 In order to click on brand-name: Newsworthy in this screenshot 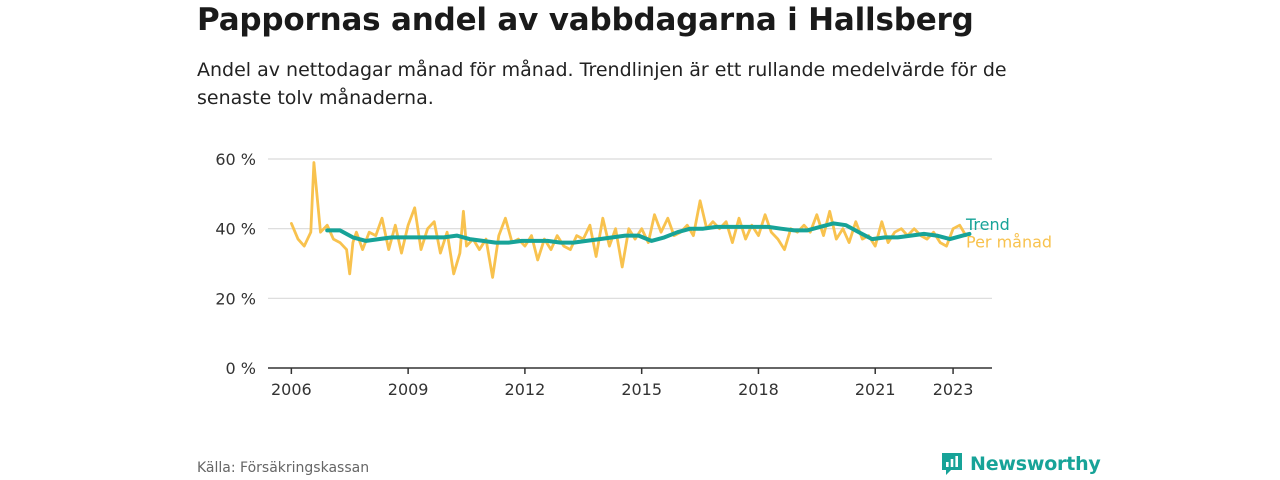, I will do `click(1035, 464)`.